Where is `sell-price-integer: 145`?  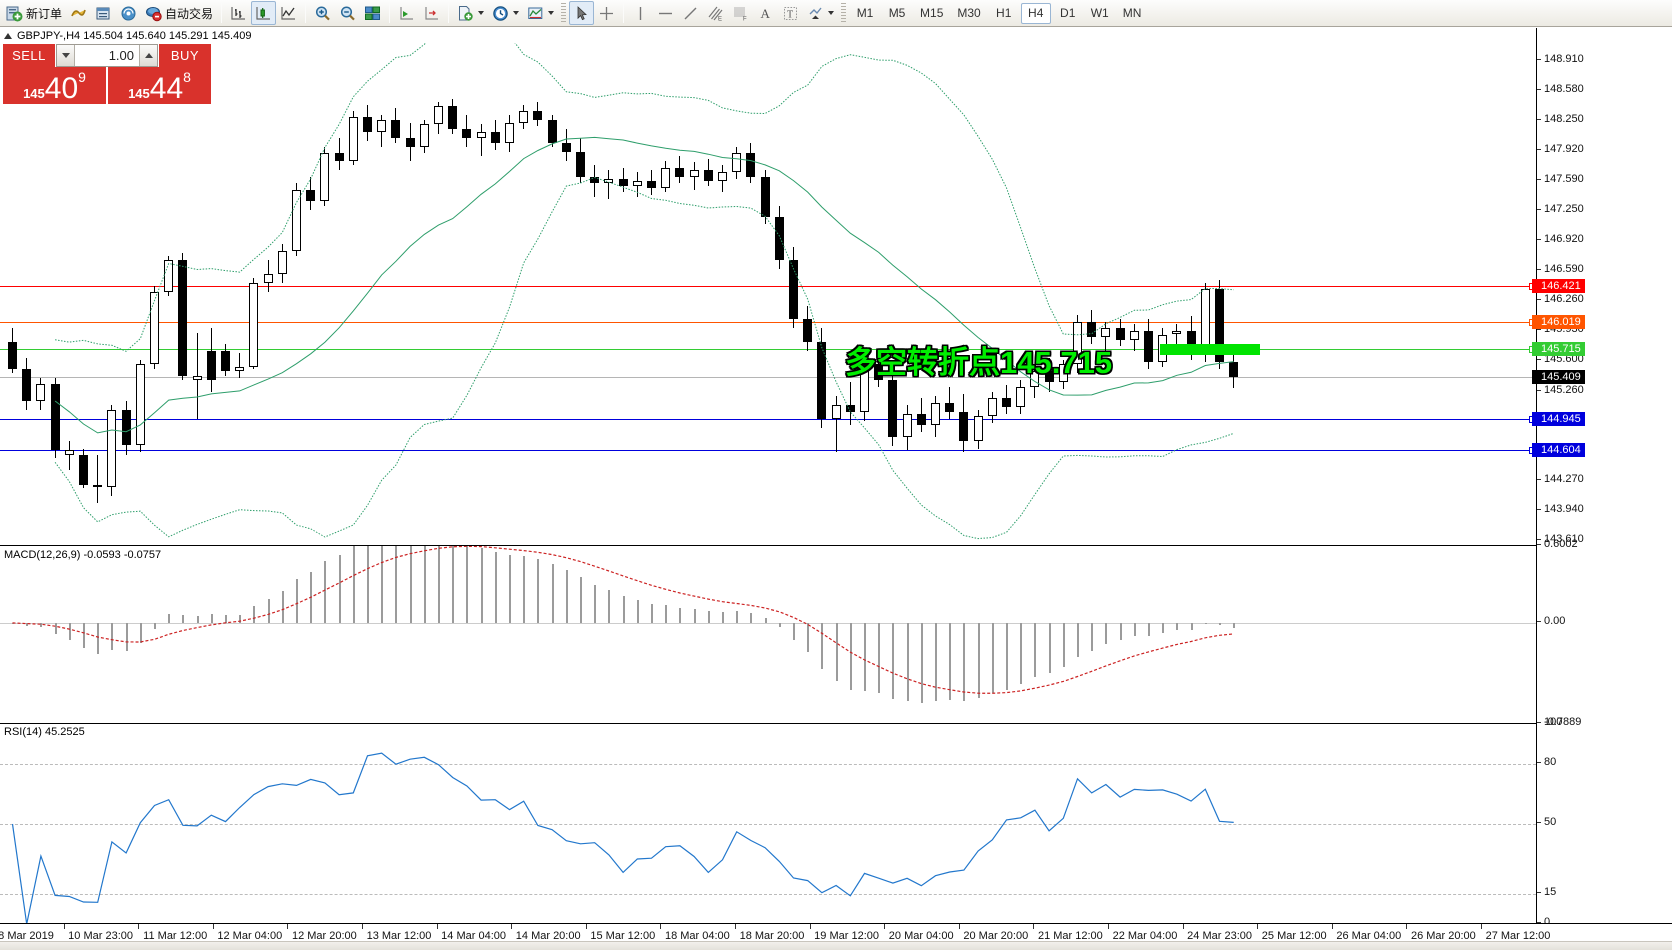 sell-price-integer: 145 is located at coordinates (34, 93).